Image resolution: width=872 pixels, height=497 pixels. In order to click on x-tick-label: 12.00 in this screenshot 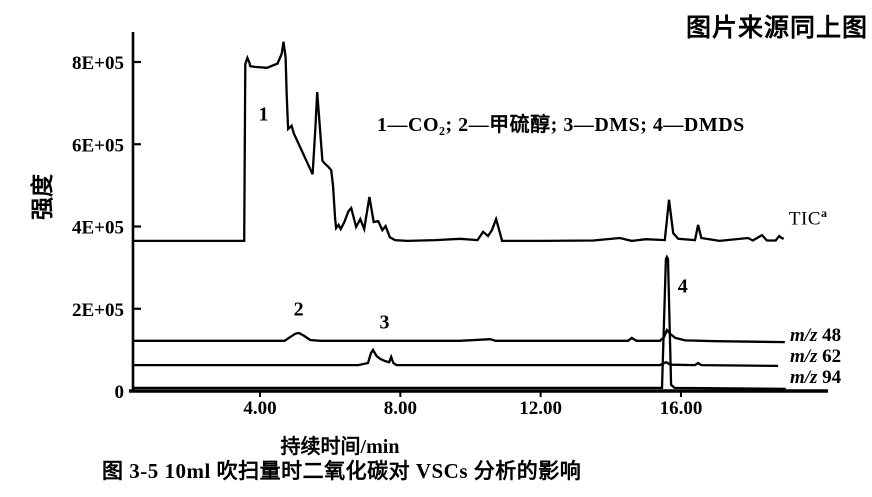, I will do `click(540, 408)`.